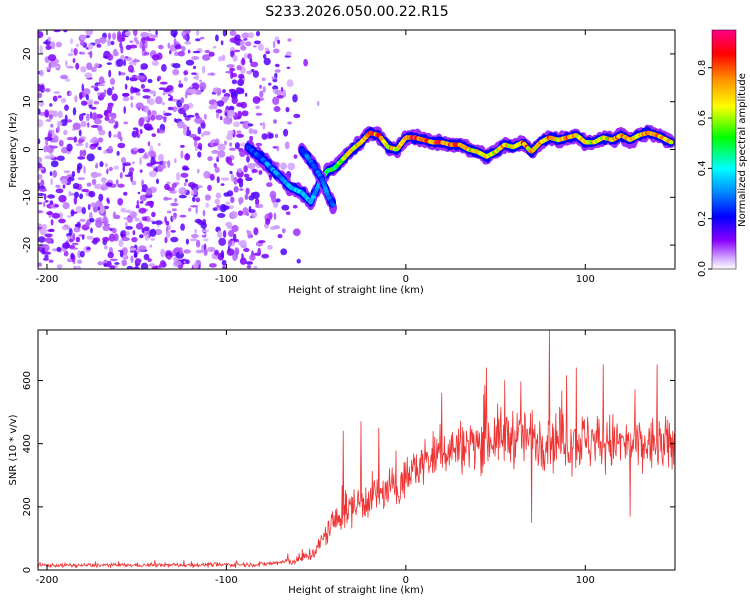 The height and width of the screenshot is (600, 750). Describe the element at coordinates (333, 205) in the screenshot. I see `ridge-core` at that location.